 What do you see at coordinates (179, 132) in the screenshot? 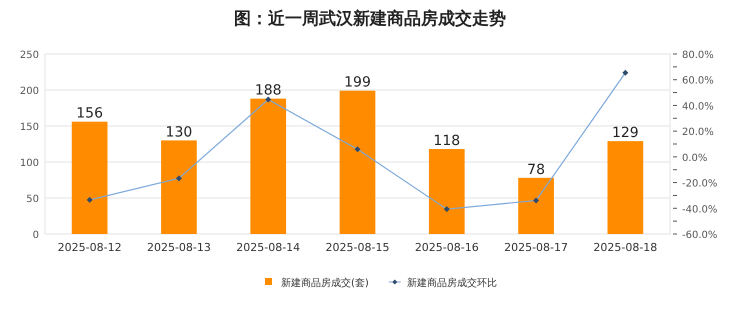
I see `data-label: 130` at bounding box center [179, 132].